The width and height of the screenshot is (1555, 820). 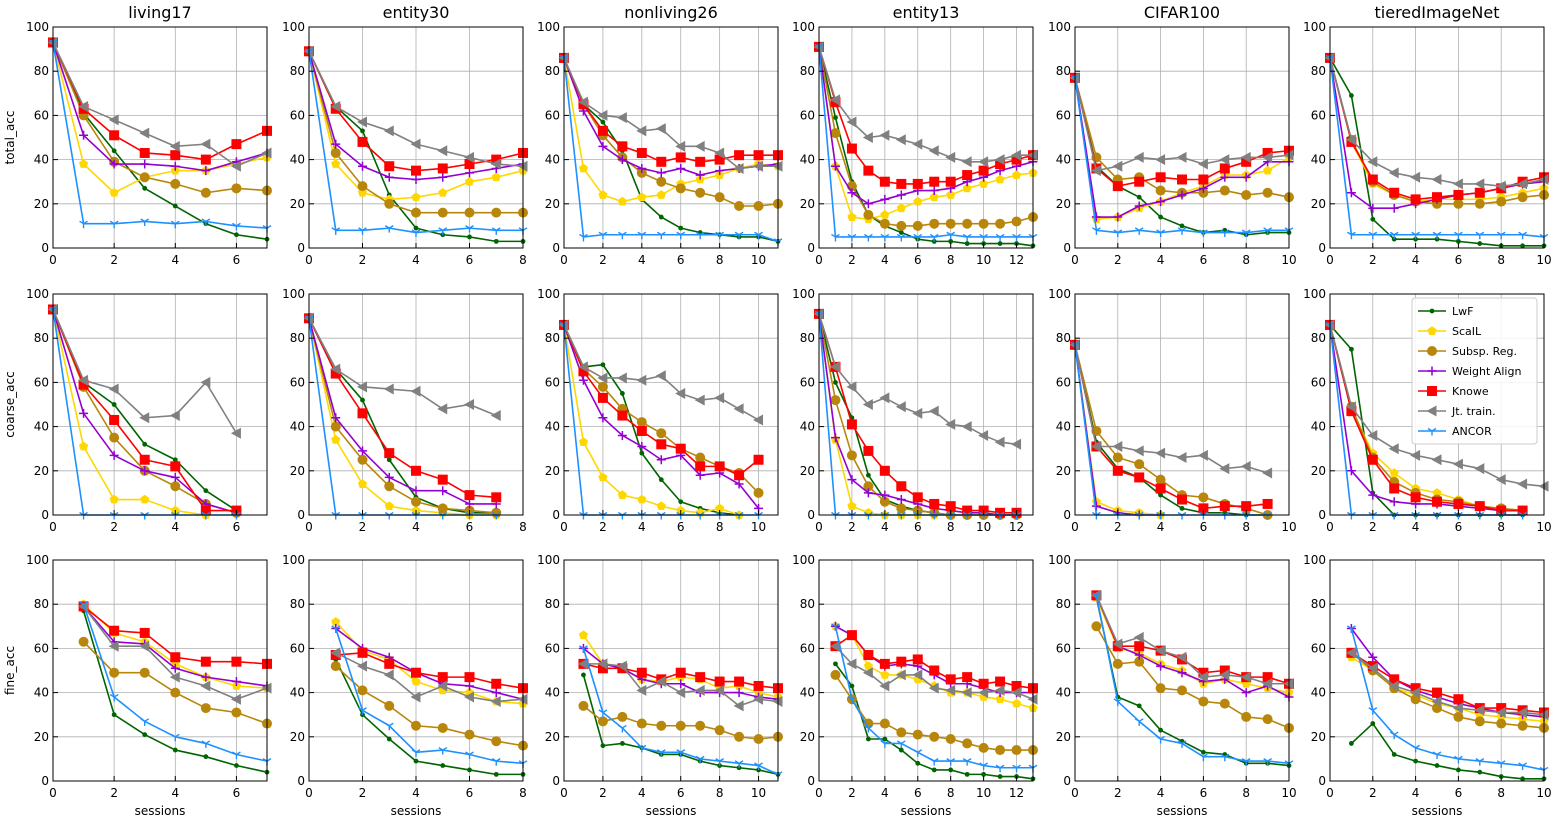 I want to click on xtick-label: 10, so click(x=1288, y=793).